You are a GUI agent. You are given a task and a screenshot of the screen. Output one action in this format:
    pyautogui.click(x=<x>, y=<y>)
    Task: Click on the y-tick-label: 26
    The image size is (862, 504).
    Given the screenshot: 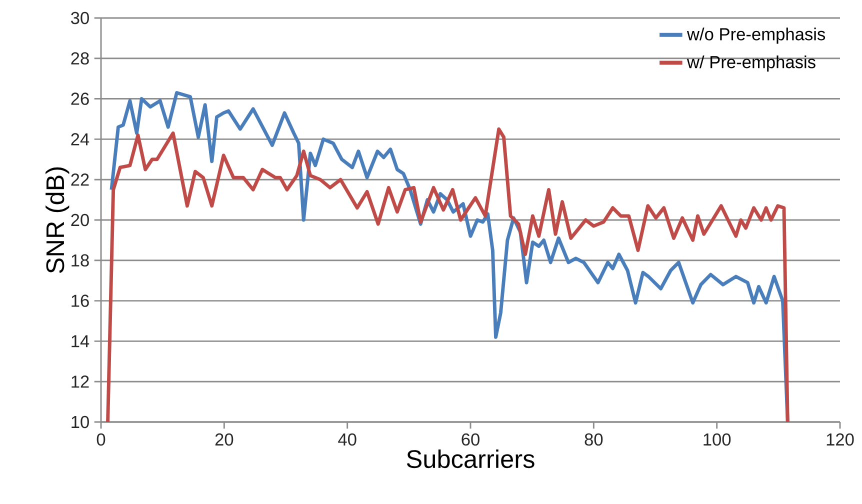 What is the action you would take?
    pyautogui.click(x=80, y=98)
    